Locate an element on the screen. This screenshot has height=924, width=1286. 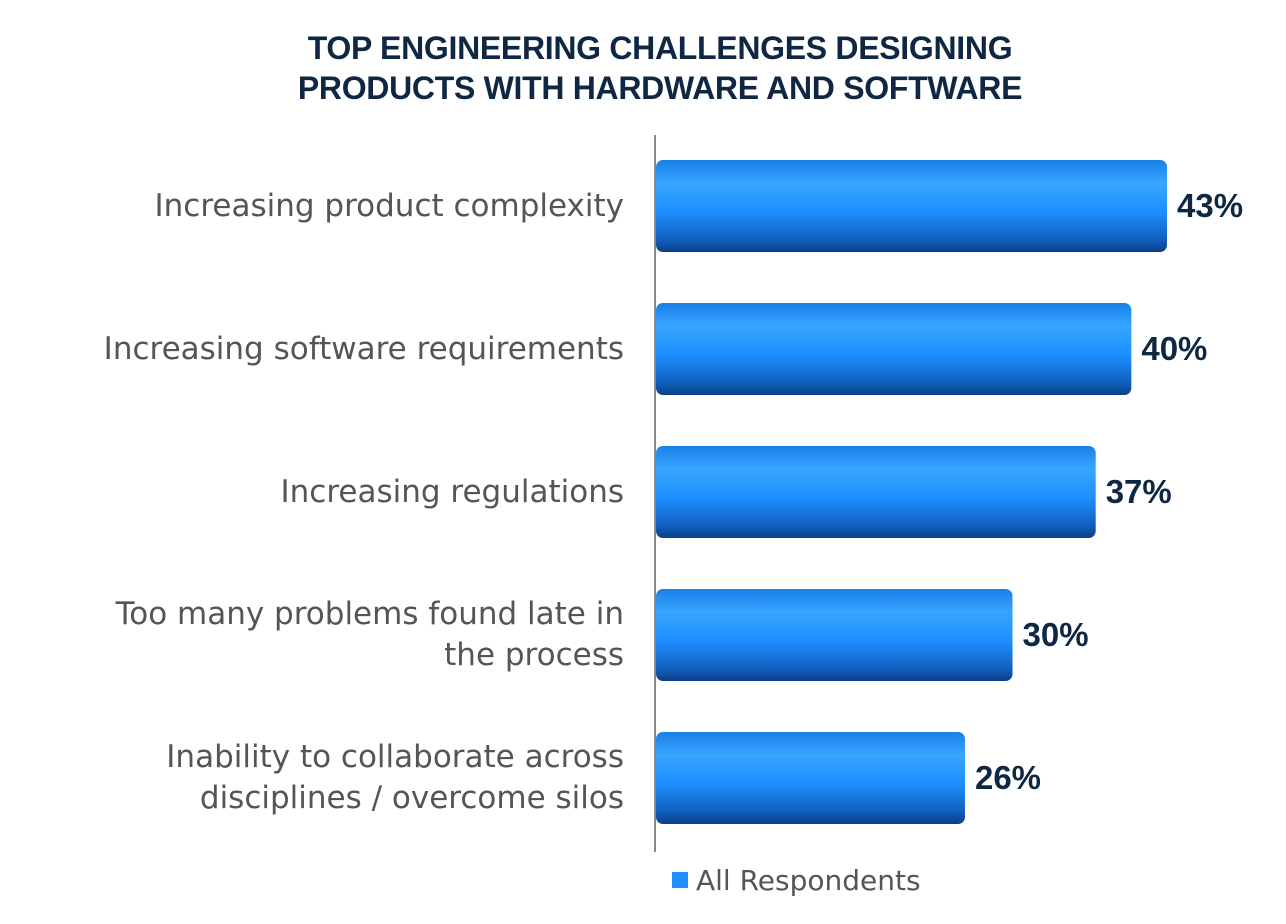
category-label-1: Increasing product complexity is located at coordinates (324, 206).